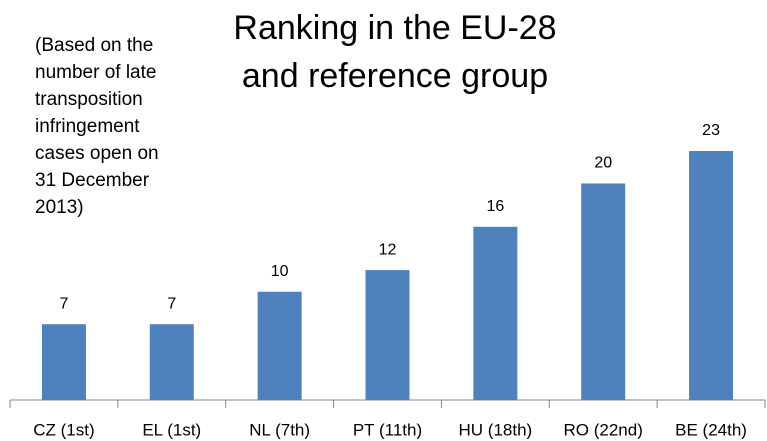 The height and width of the screenshot is (441, 767). Describe the element at coordinates (711, 130) in the screenshot. I see `data-label: 23` at that location.